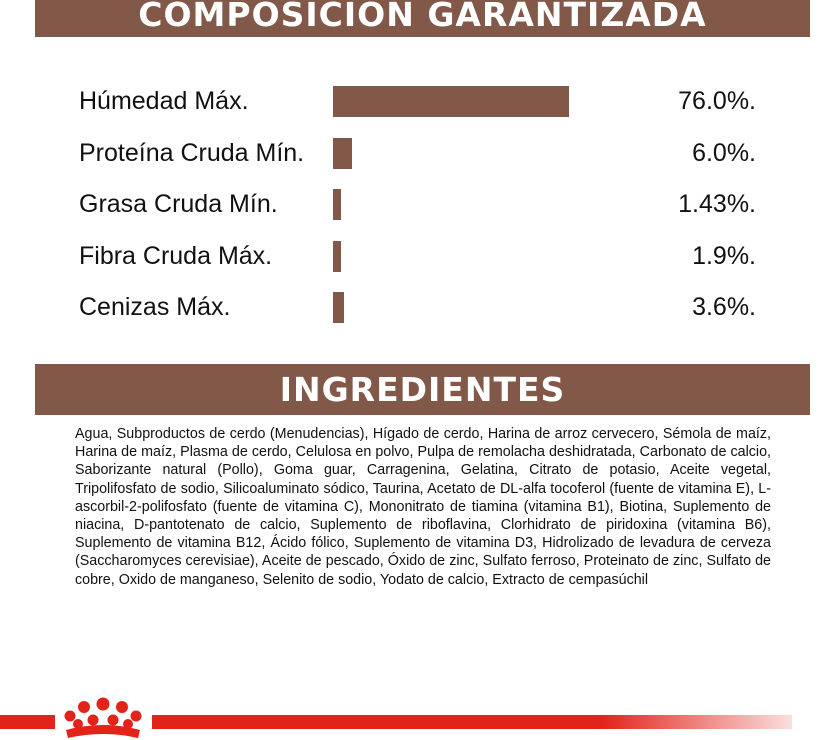 The image size is (840, 740). I want to click on nutrient-label: Grasa Cruda Mín., so click(178, 204).